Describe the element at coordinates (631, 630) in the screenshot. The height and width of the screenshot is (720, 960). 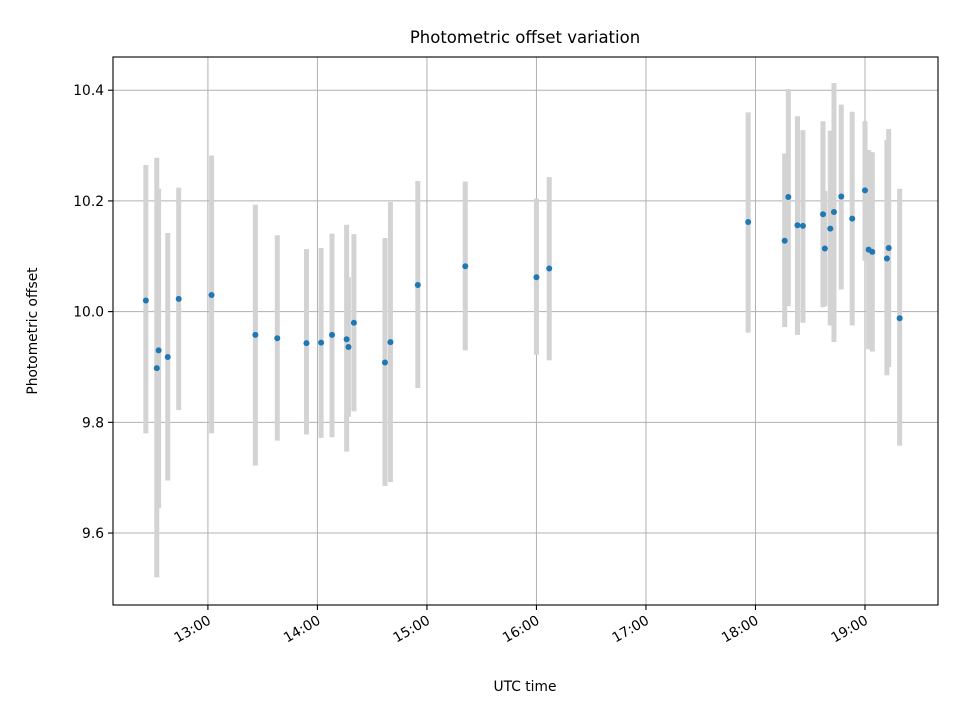
I see `x-tick-label: 17:00` at that location.